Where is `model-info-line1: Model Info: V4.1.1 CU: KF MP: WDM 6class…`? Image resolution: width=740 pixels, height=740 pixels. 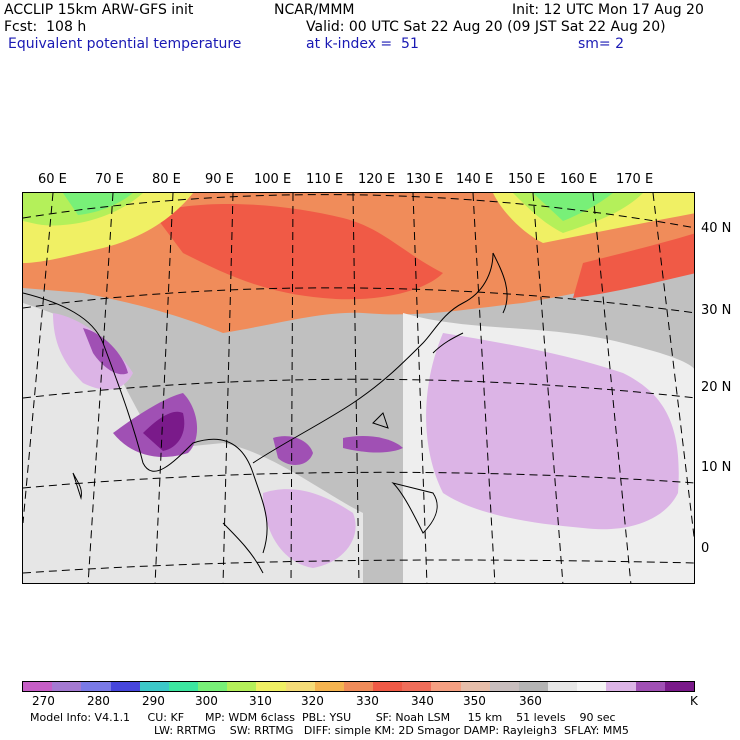 model-info-line1: Model Info: V4.1.1 CU: KF MP: WDM 6class… is located at coordinates (323, 717).